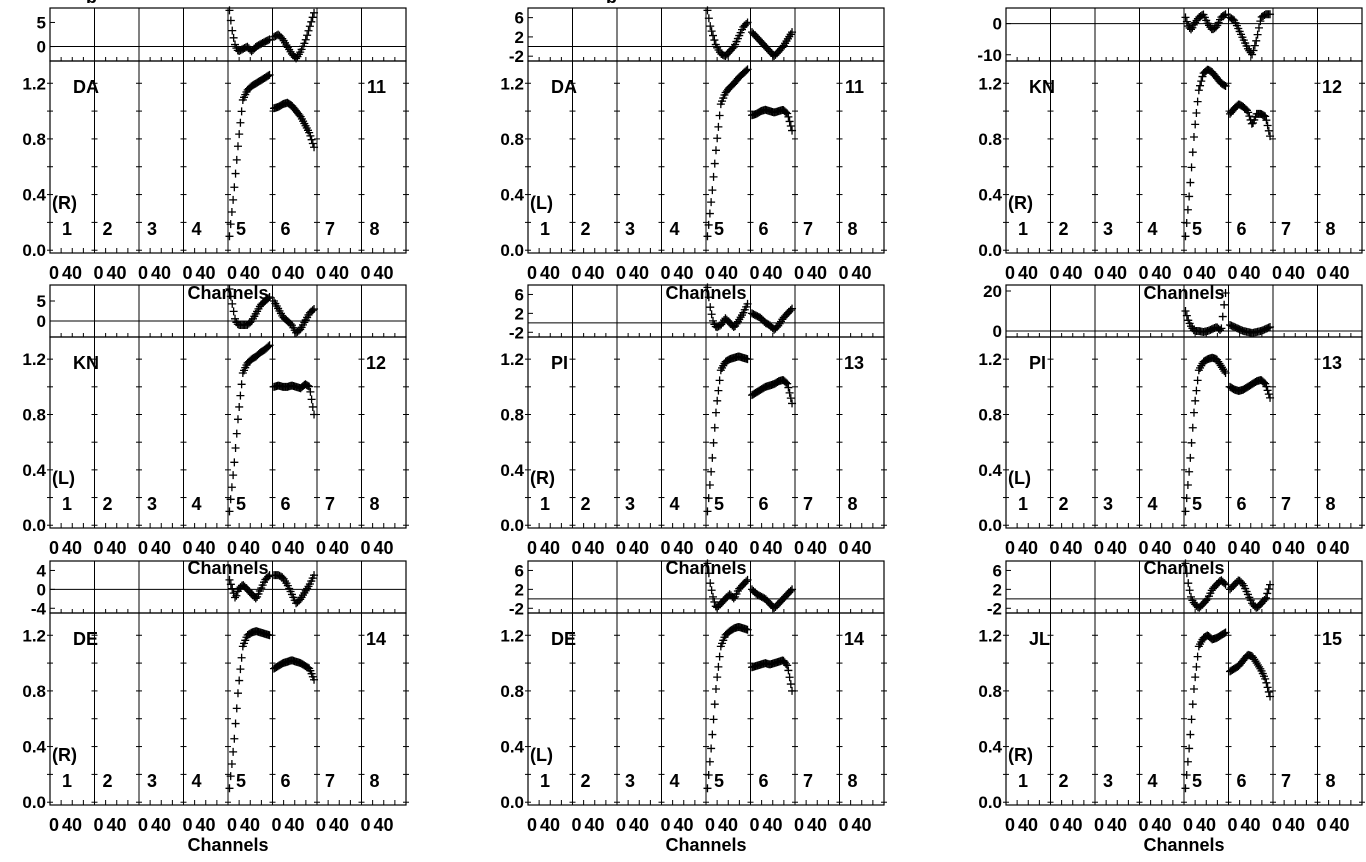 The image size is (1366, 862). Describe the element at coordinates (64, 203) in the screenshot. I see `polarization-label: (R)` at that location.